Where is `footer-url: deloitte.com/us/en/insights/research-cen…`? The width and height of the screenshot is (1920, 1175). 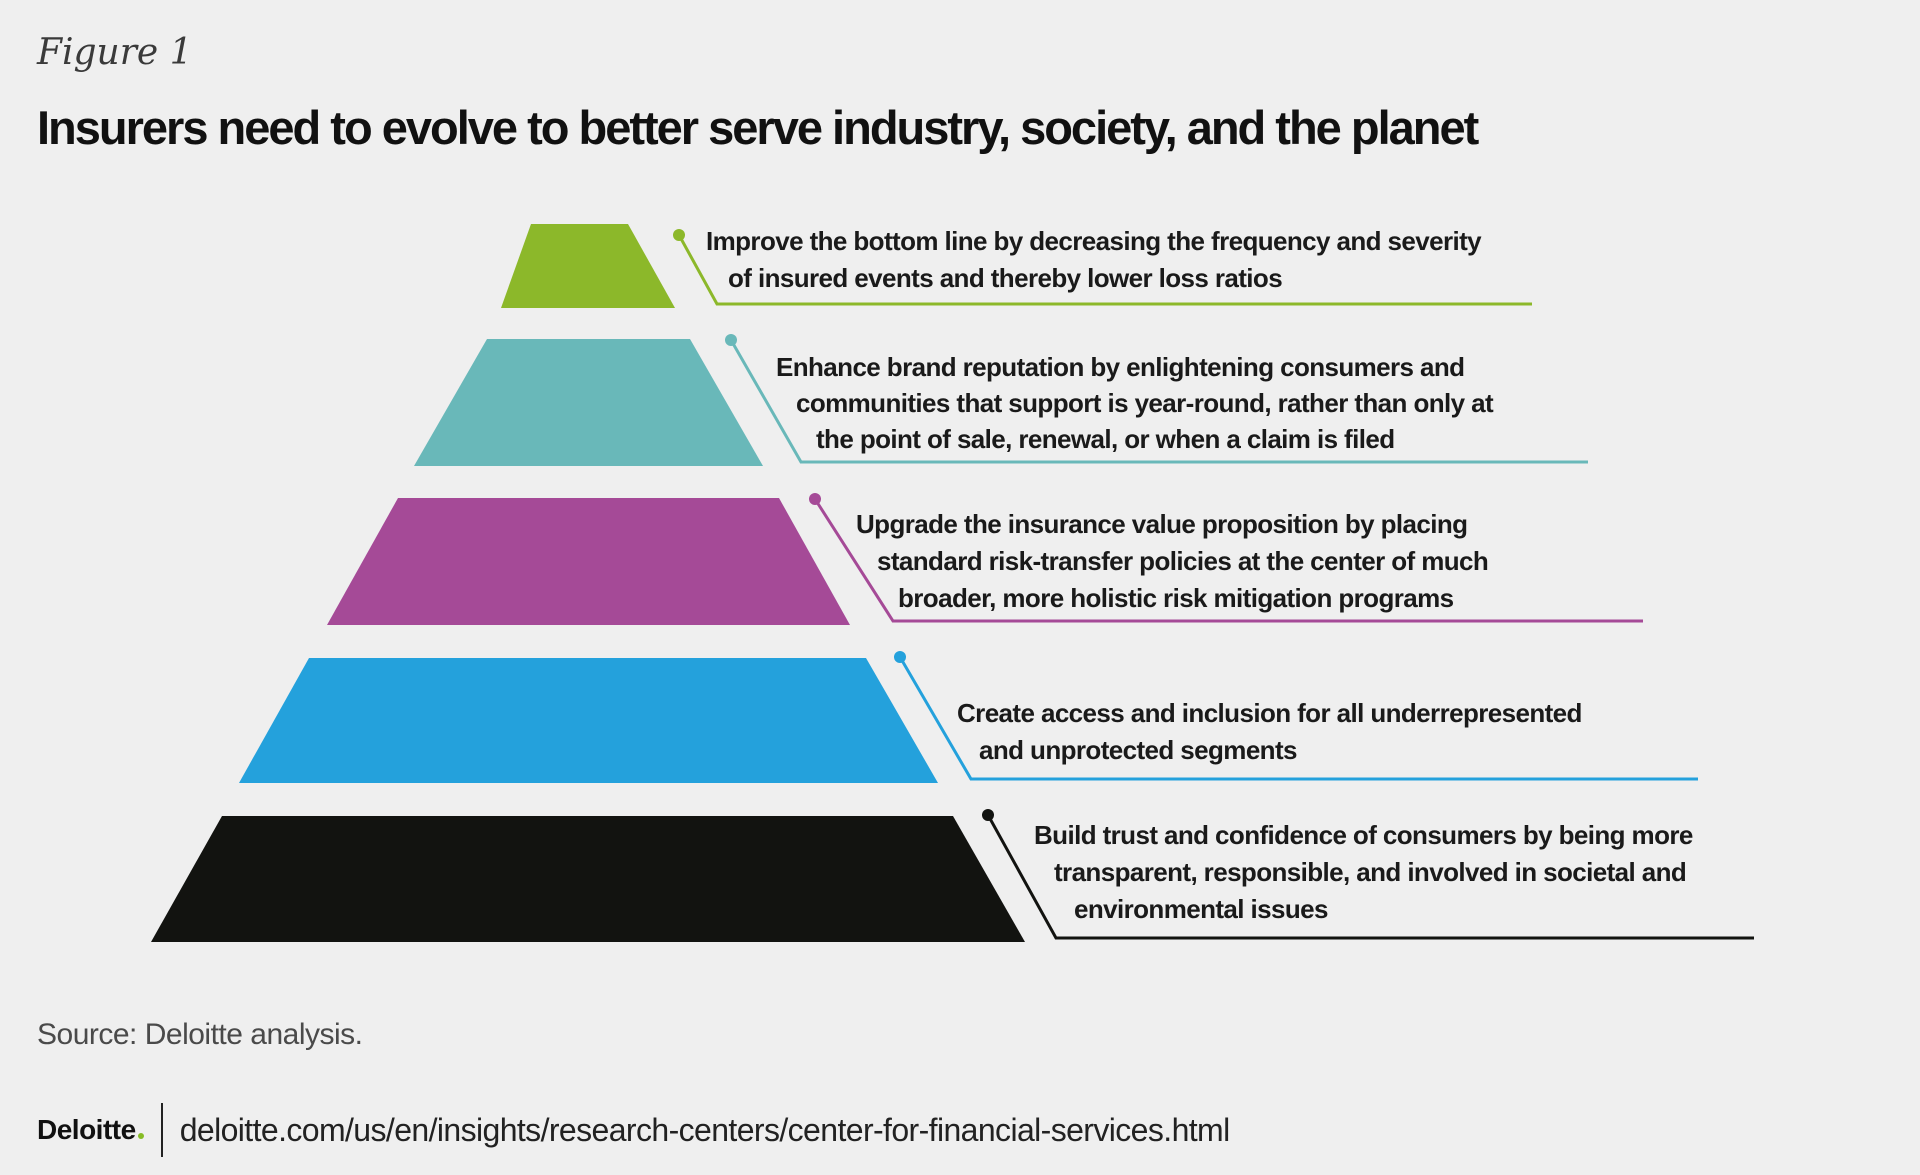
footer-url: deloitte.com/us/en/insights/research-cen… is located at coordinates (705, 1129).